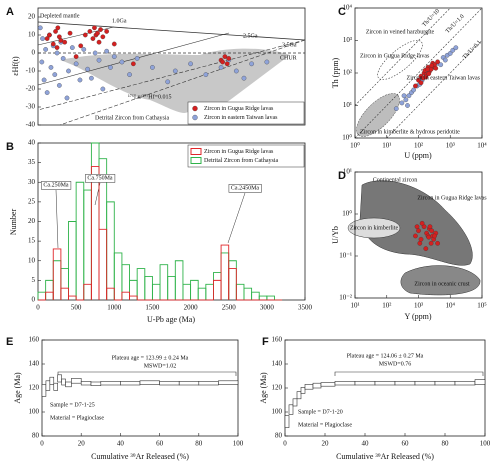 Image resolution: width=494 pixels, height=463 pixels. I want to click on annotation: Ca.750Ma, so click(100, 178).